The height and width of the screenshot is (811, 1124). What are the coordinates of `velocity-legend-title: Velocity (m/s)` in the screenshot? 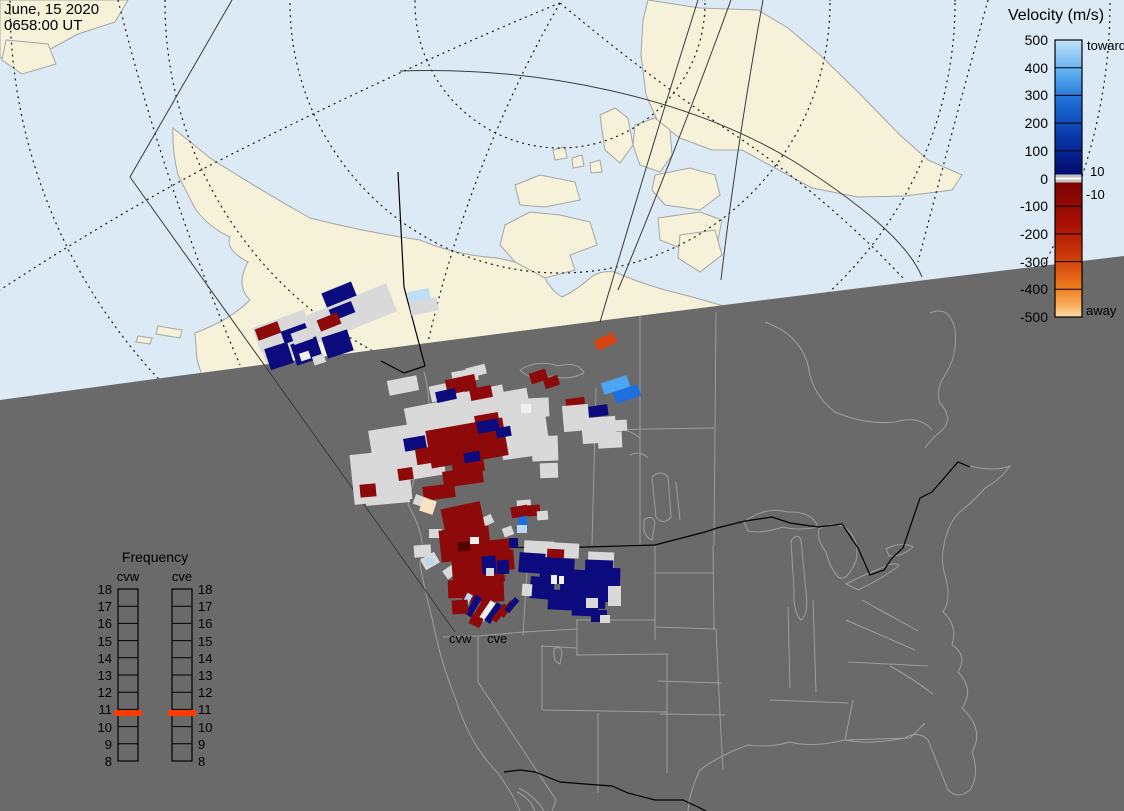 It's located at (1056, 15).